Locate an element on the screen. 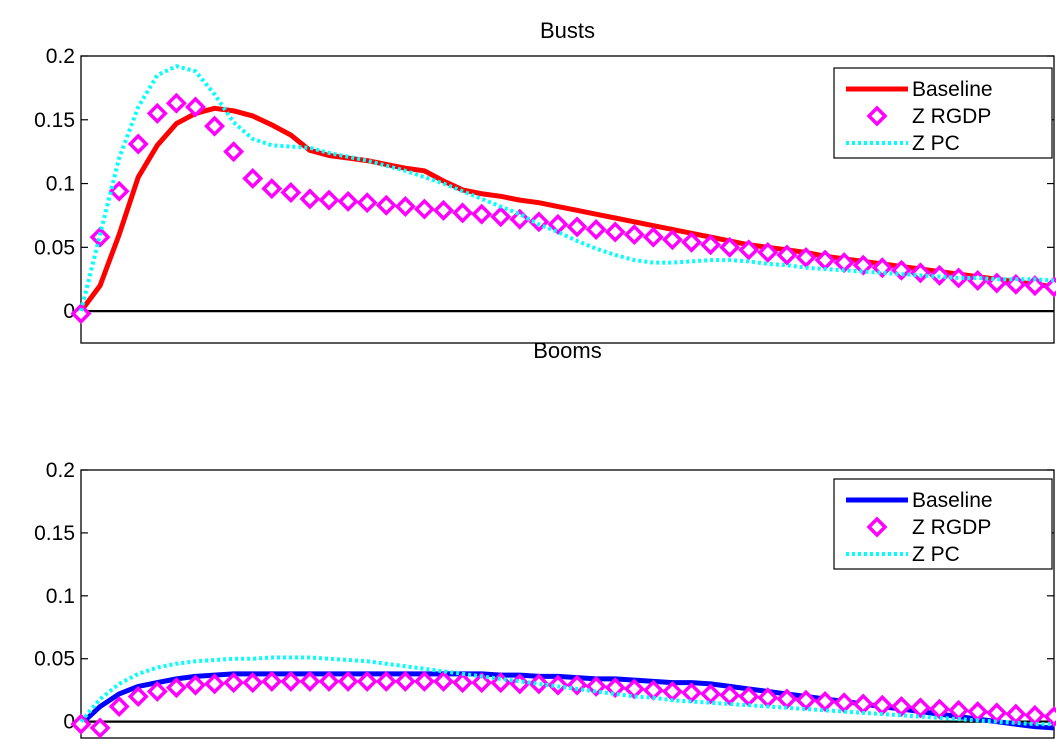 This screenshot has height=756, width=1056. y-tick-label: 0.15 is located at coordinates (54, 120).